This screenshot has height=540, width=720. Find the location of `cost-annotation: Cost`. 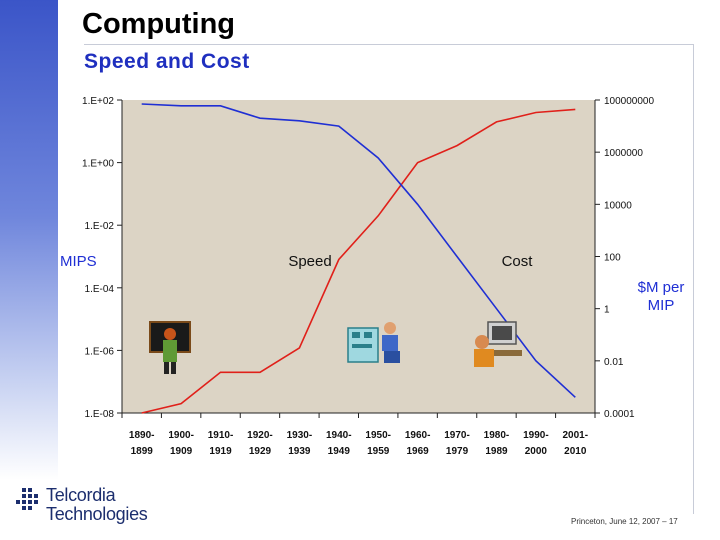

cost-annotation: Cost is located at coordinates (518, 261).